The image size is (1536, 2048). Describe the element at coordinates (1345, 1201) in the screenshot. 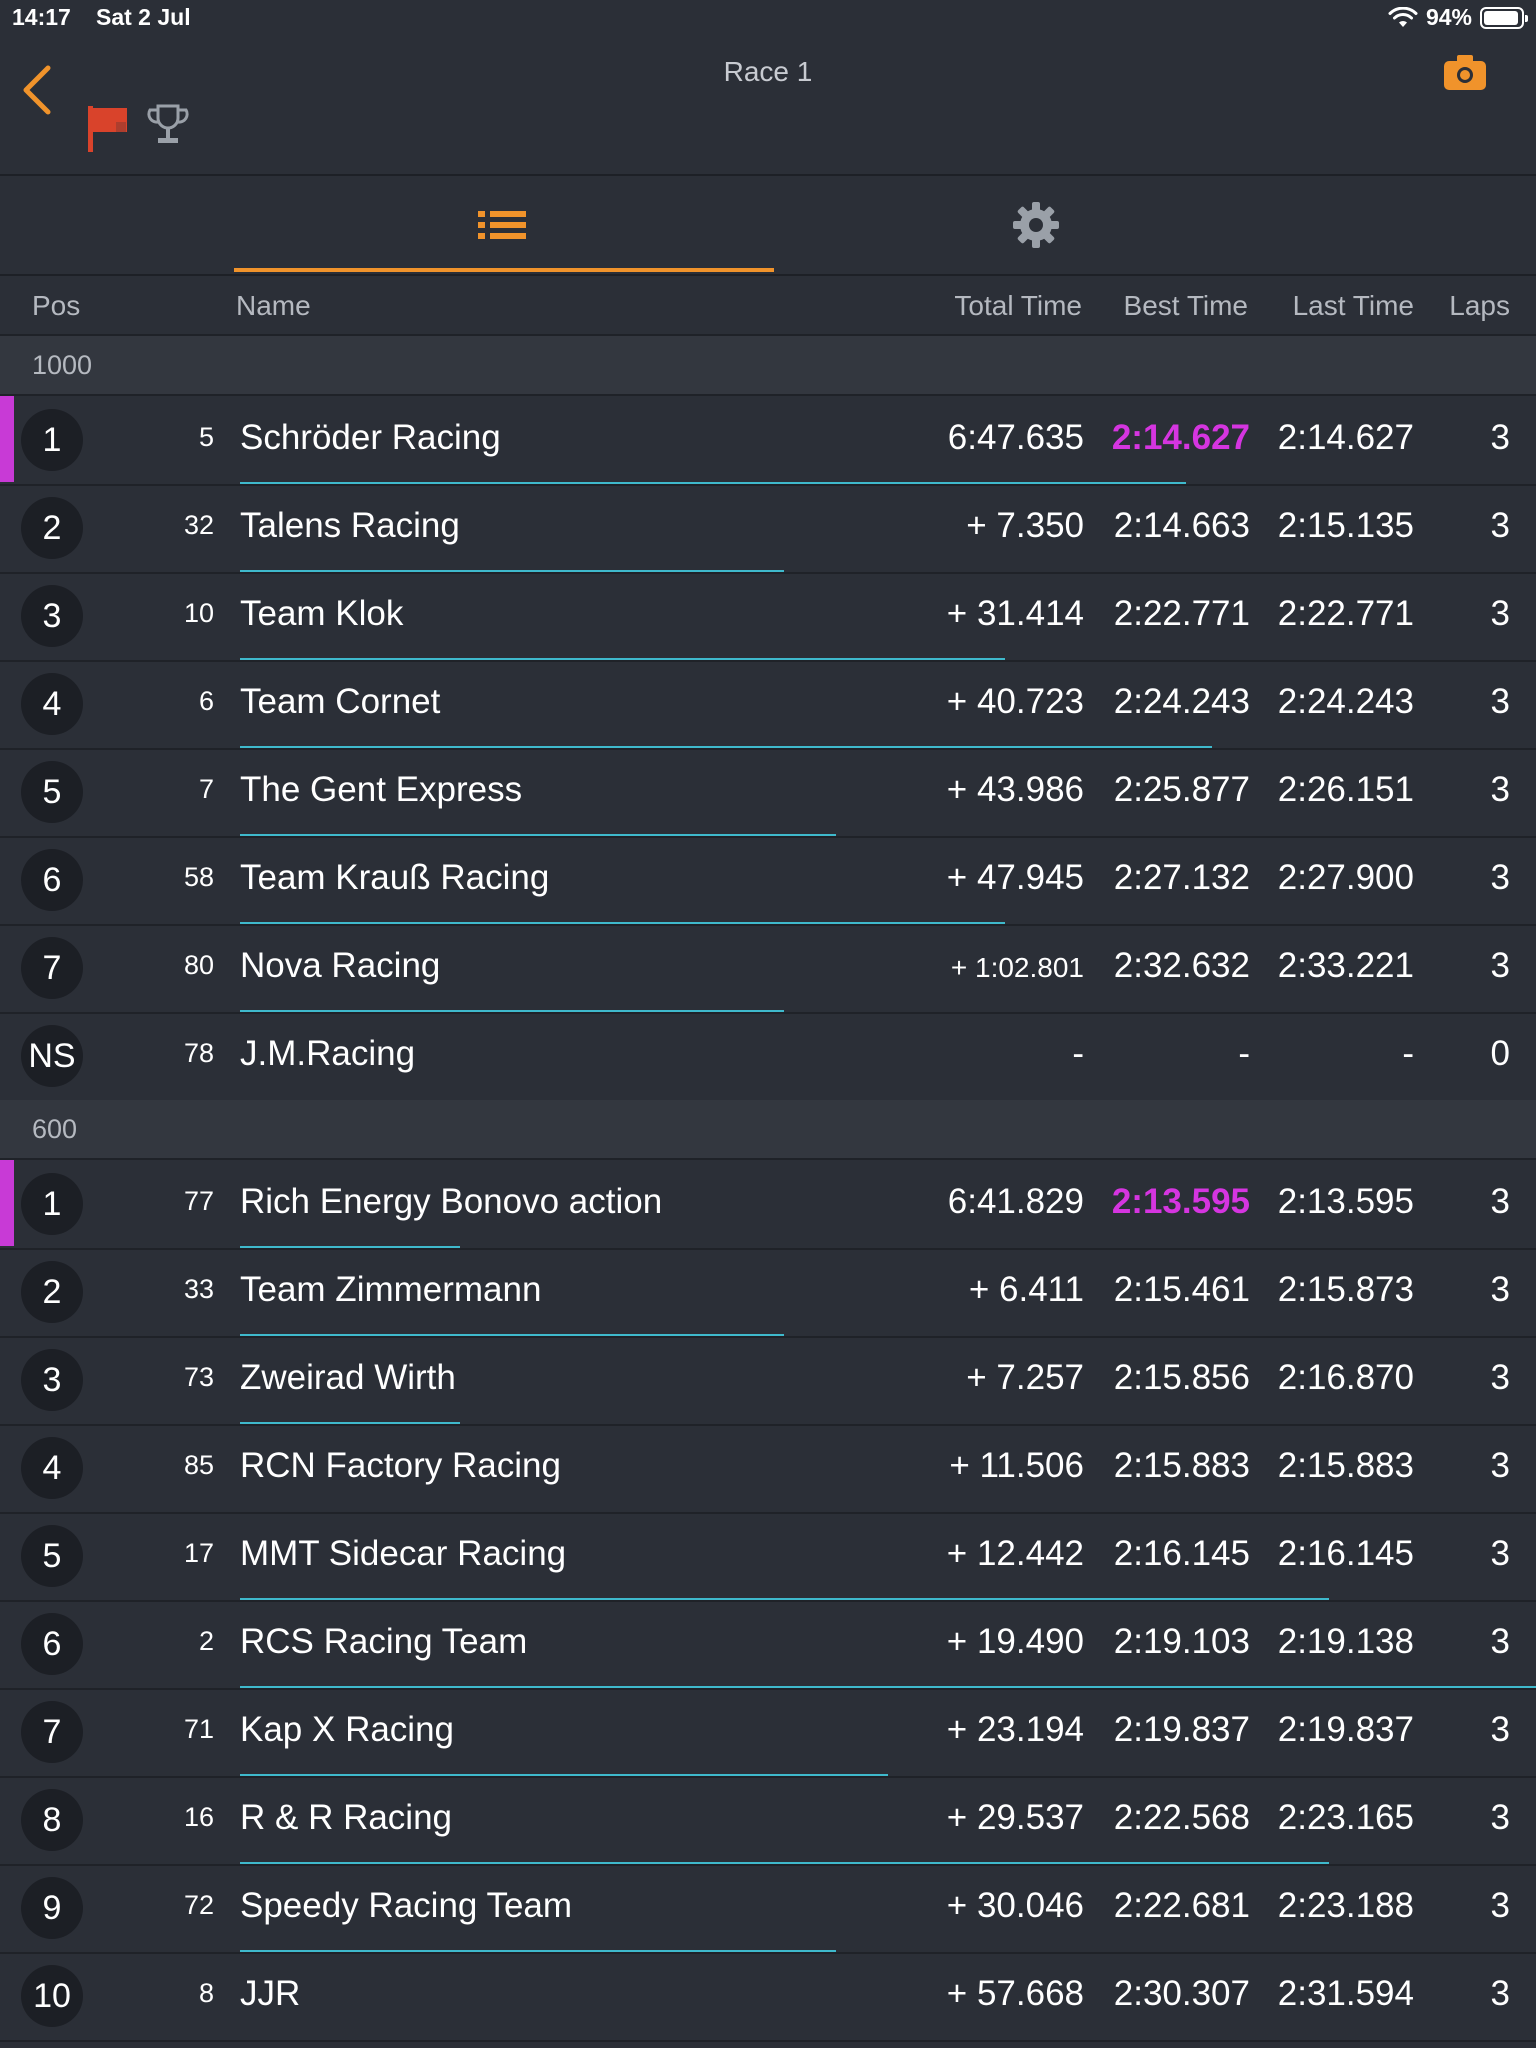

I see `last-time: 2:13.595` at that location.